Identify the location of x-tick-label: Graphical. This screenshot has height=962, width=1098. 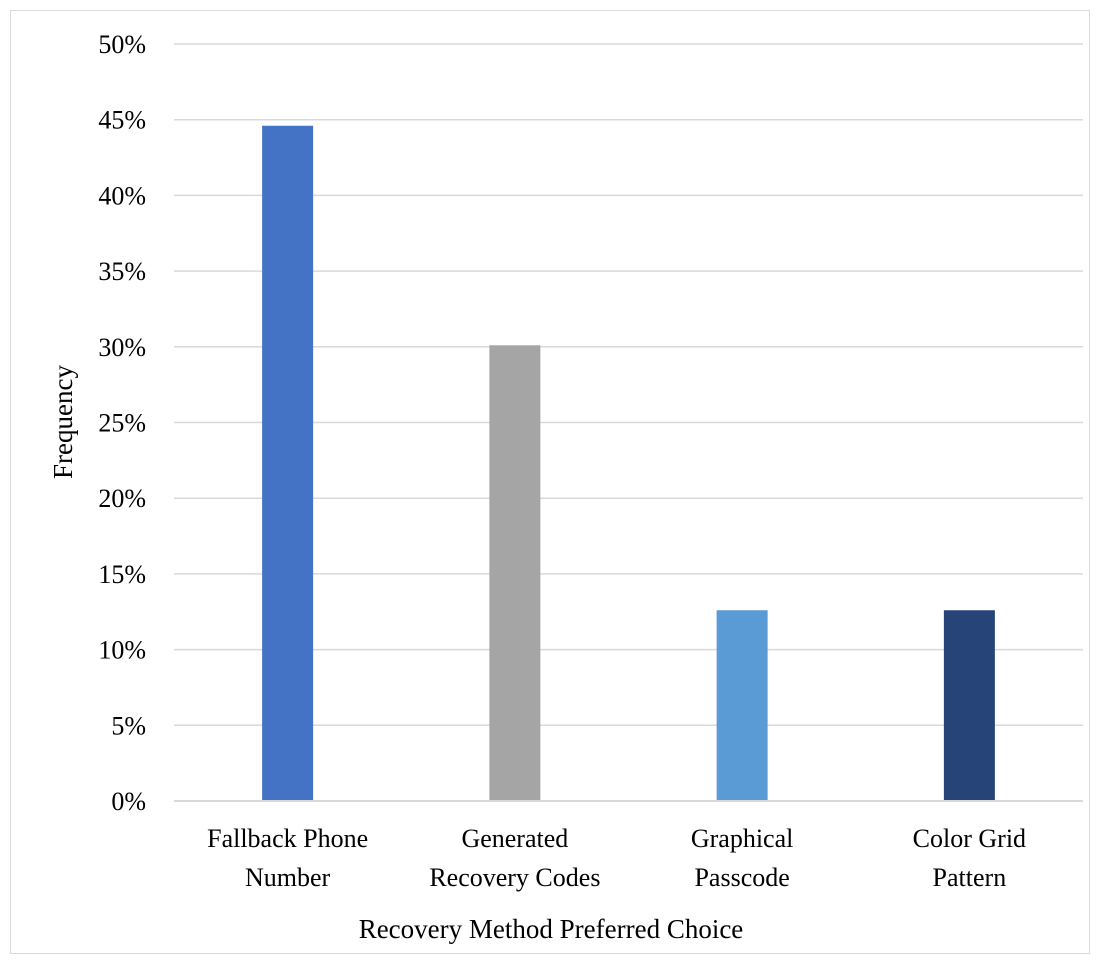
(742, 838).